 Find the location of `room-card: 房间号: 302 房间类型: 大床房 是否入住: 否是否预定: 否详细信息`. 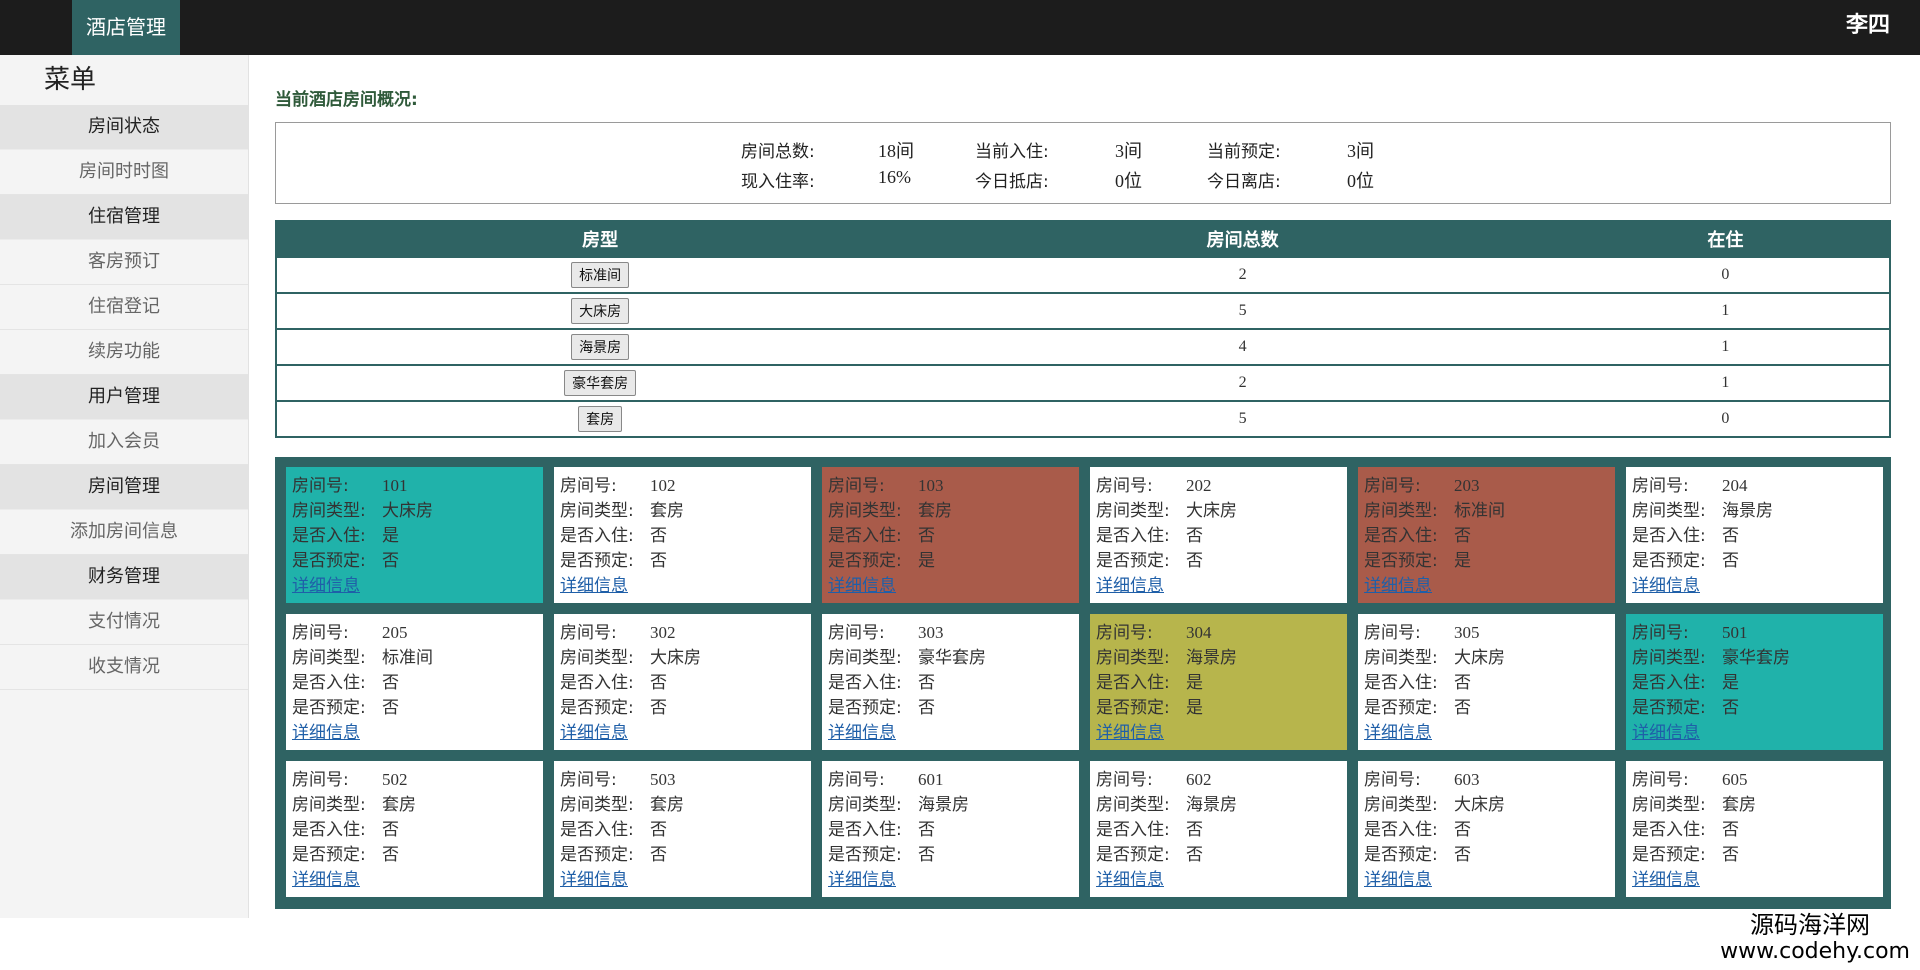

room-card: 房间号: 302 房间类型: 大床房 是否入住: 否是否预定: 否详细信息 is located at coordinates (682, 682).